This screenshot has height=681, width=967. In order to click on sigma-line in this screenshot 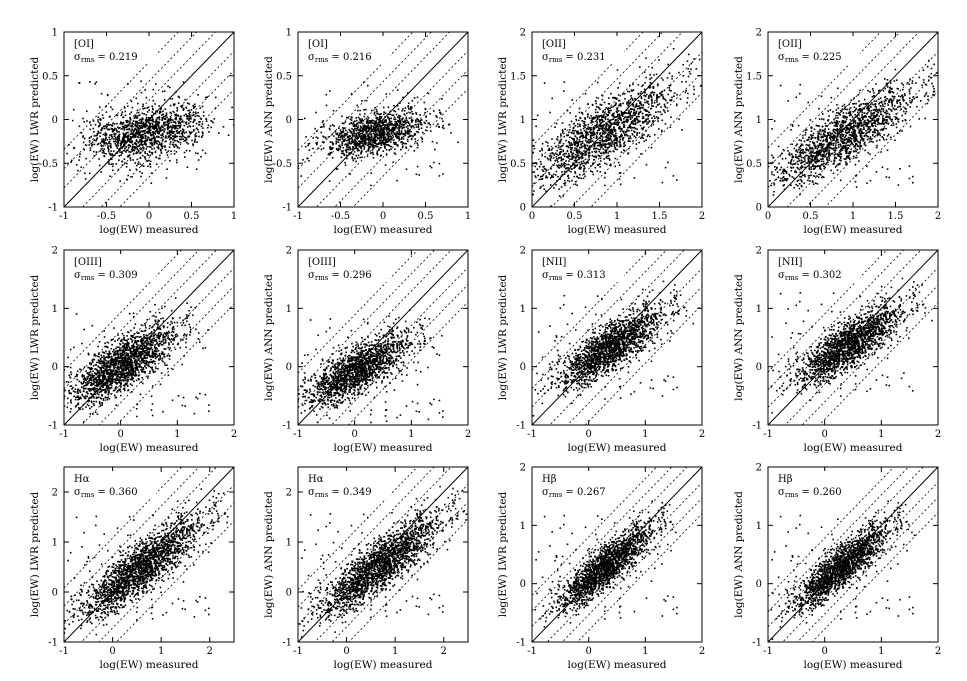, I will do `click(410, 147)`.